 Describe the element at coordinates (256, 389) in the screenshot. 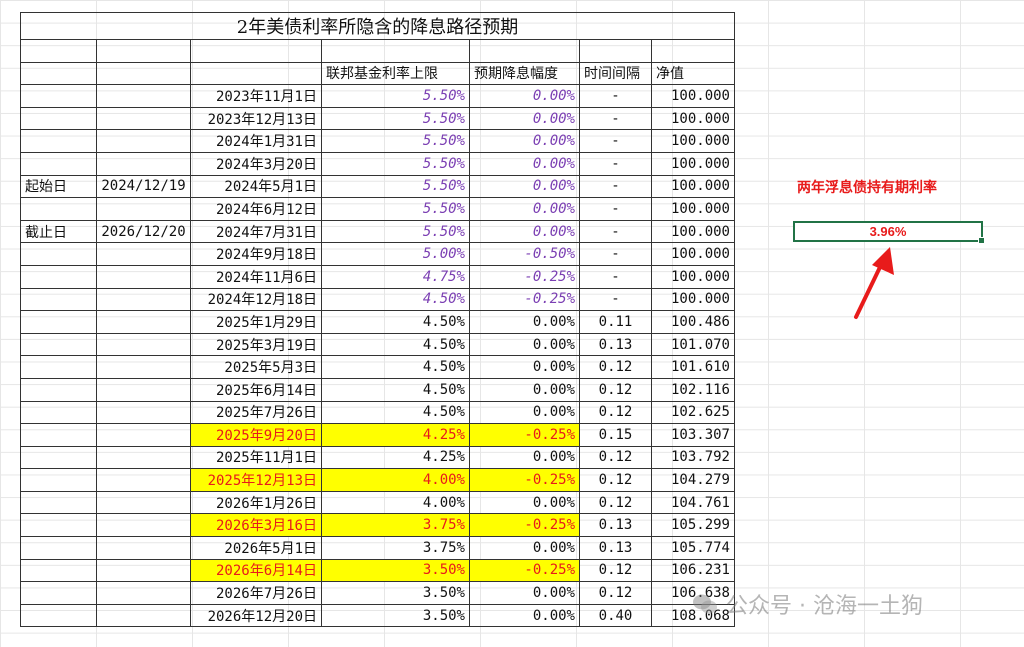

I see `date-cell: 2025年6月14日` at that location.